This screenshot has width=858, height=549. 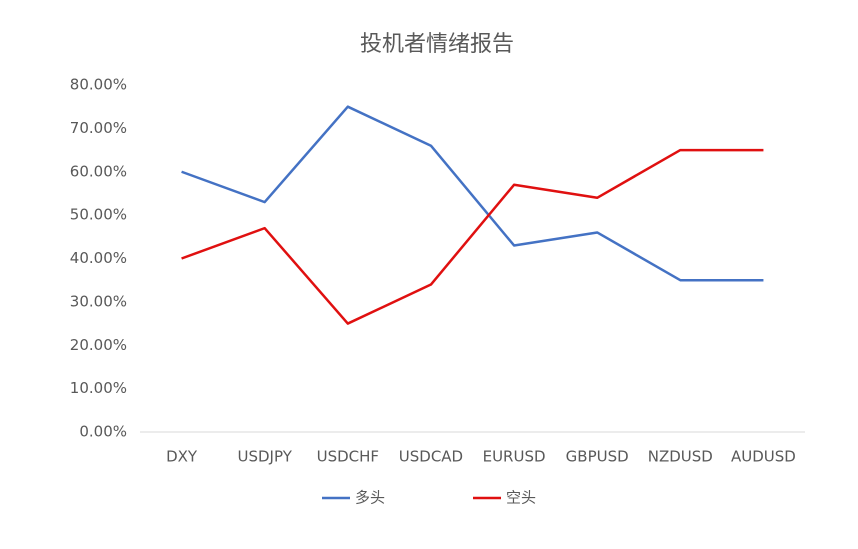 What do you see at coordinates (680, 457) in the screenshot?
I see `x-tick-label: NZDUSD` at bounding box center [680, 457].